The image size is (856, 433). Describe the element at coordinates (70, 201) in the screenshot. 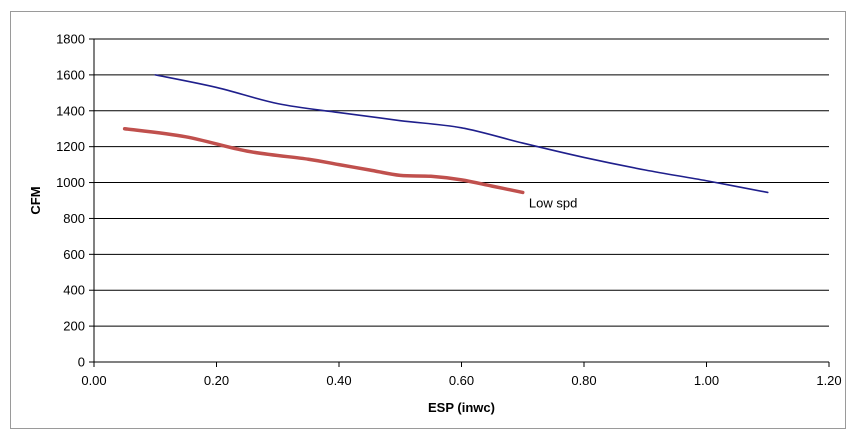

I see `y-tick-labels: 0 200 400 600 800 1000 1200 1400 1600 1800` at that location.